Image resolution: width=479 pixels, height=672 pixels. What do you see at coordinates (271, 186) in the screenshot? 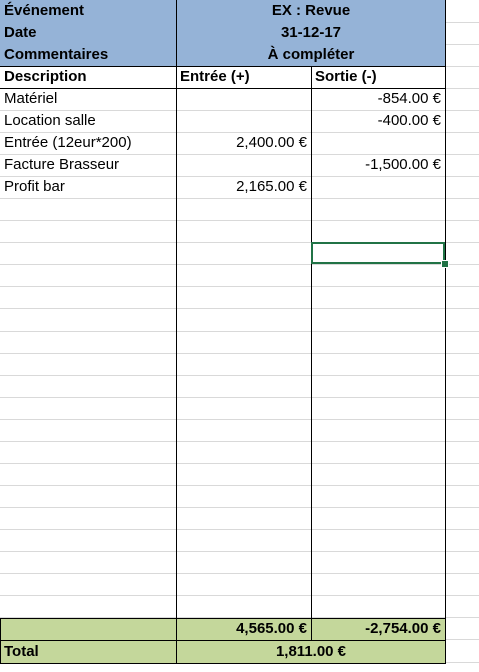
I see `row-entree: 2,165.00 €` at bounding box center [271, 186].